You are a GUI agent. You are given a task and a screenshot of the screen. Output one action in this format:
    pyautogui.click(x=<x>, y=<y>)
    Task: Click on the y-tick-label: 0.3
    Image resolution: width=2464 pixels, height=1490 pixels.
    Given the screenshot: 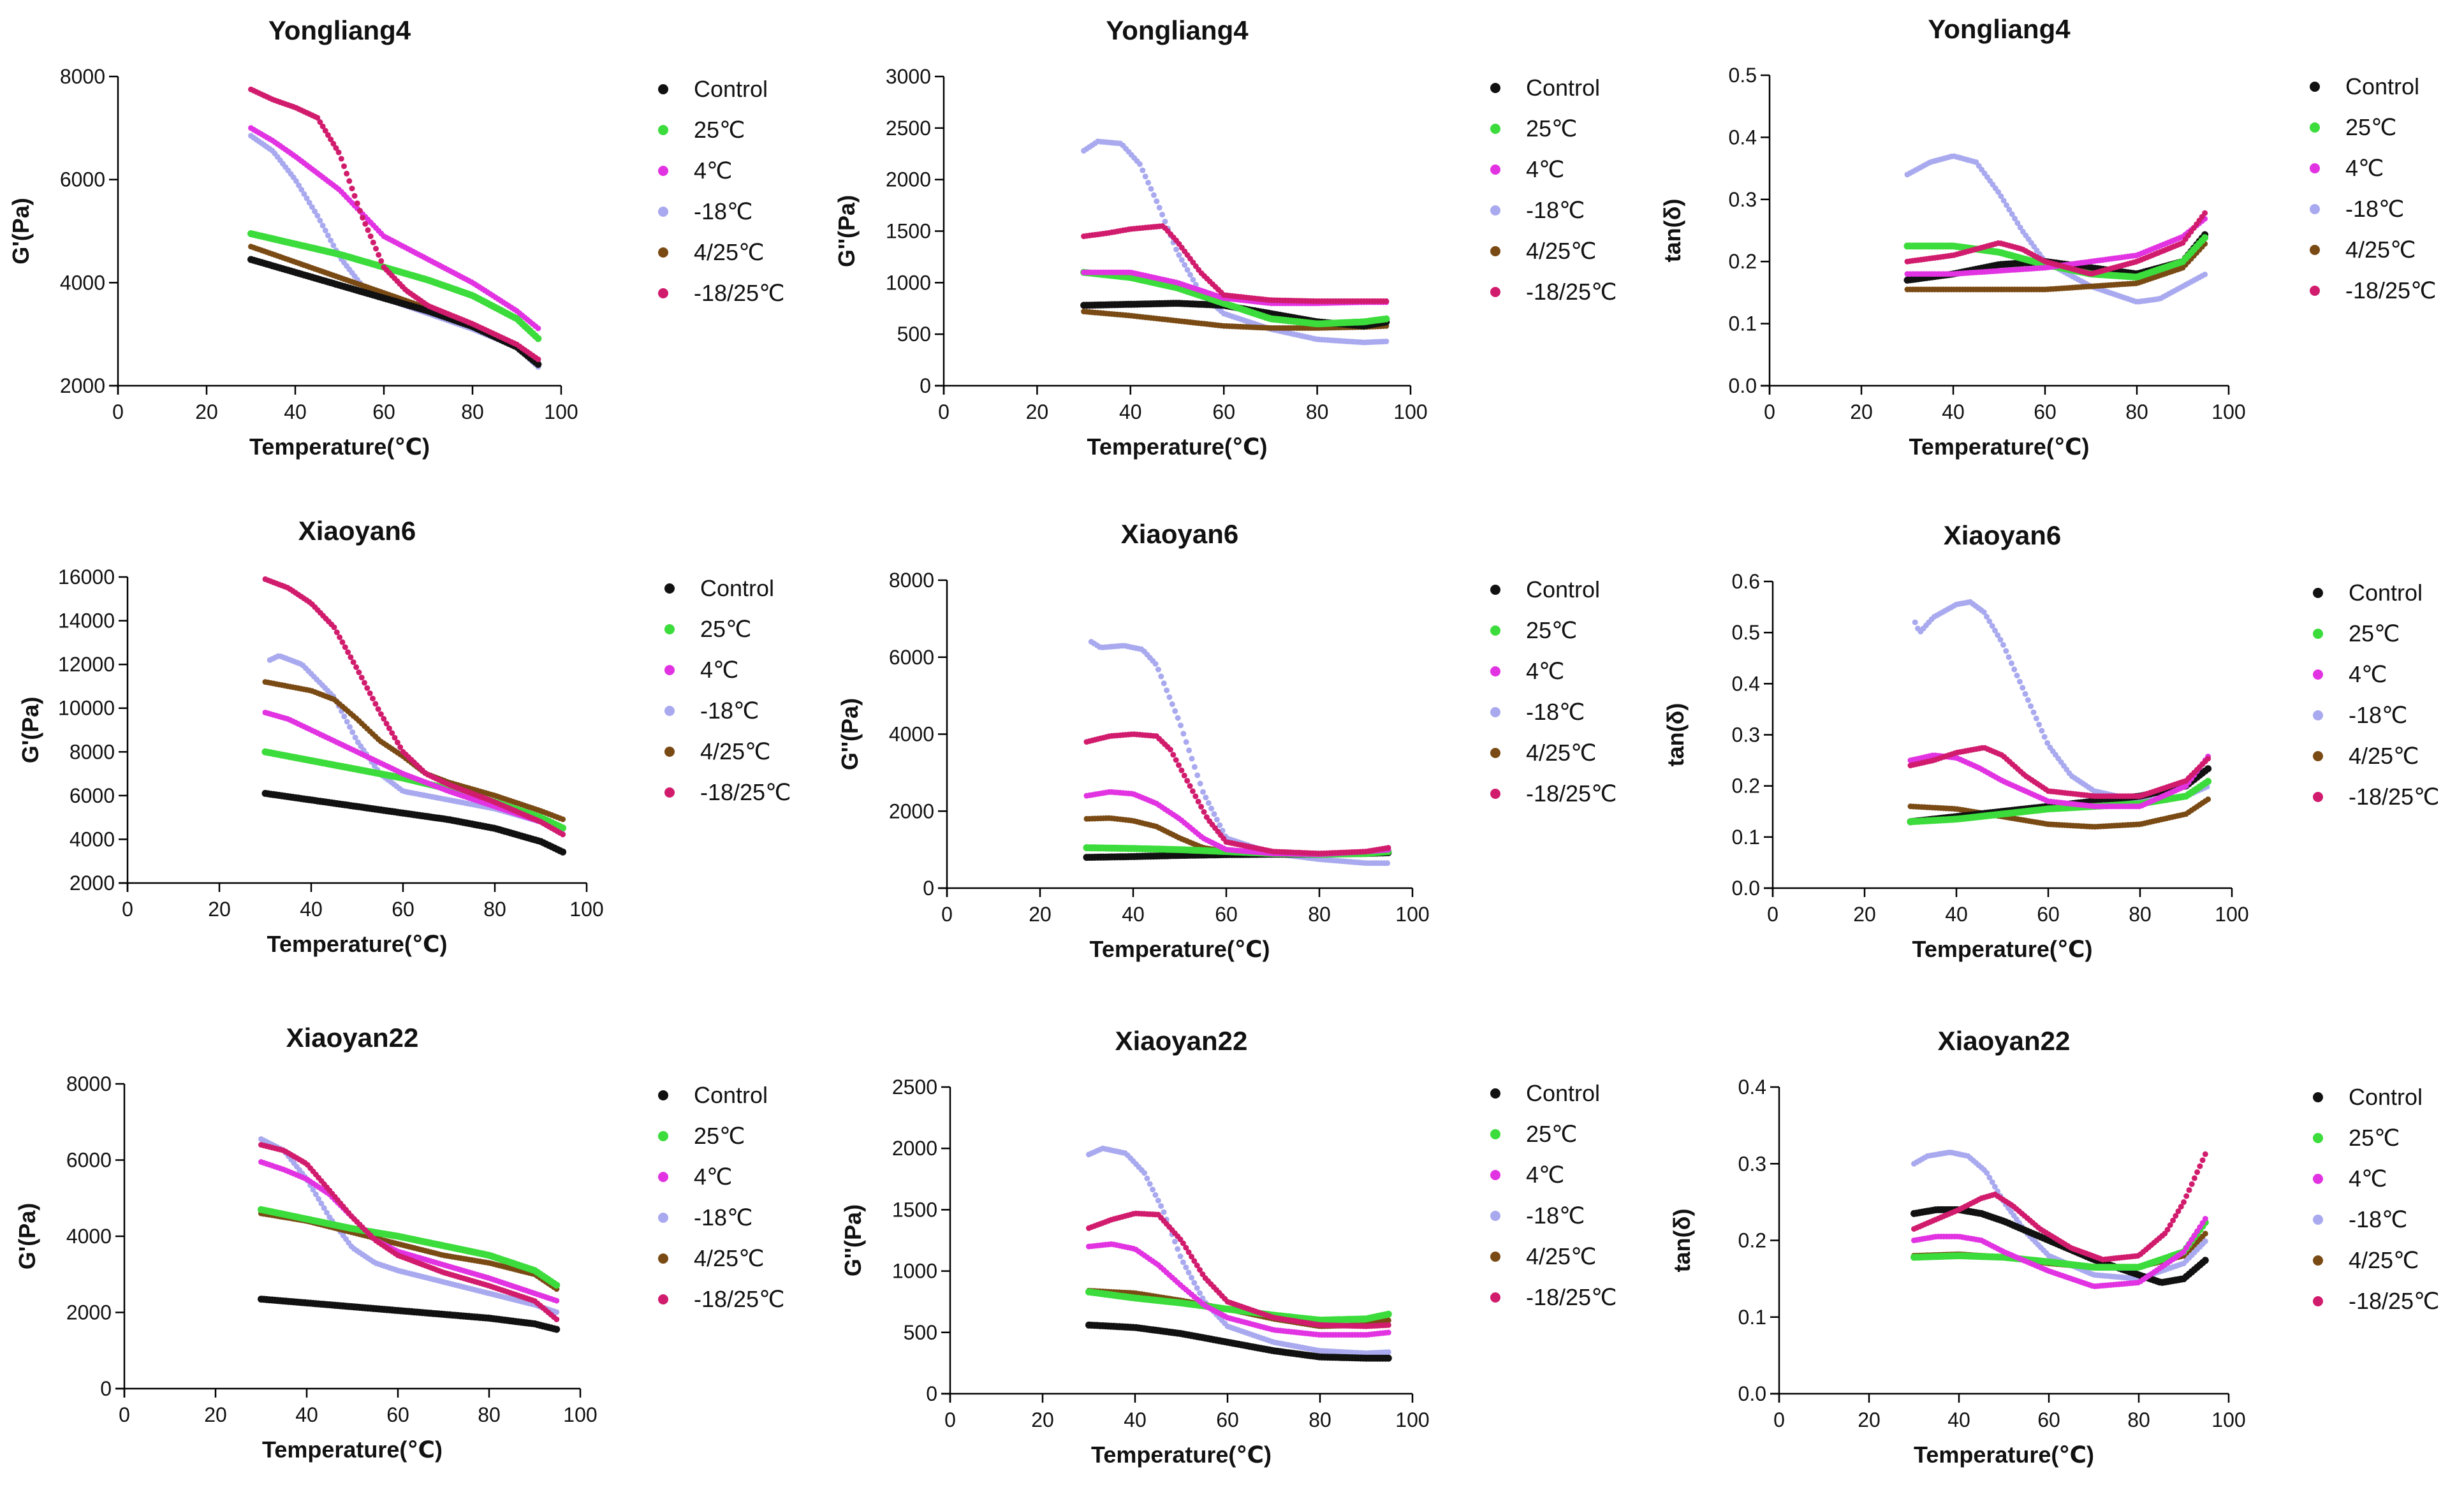 What is the action you would take?
    pyautogui.click(x=1743, y=200)
    